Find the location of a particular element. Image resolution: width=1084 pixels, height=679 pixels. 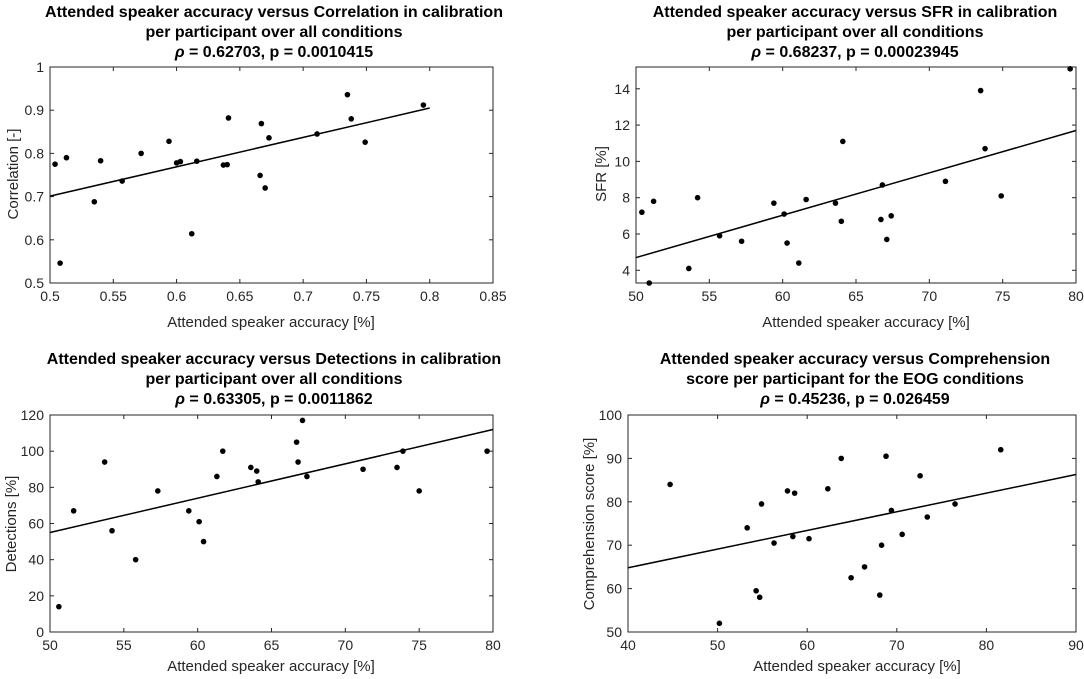

y-tick-label: 120 is located at coordinates (33, 415).